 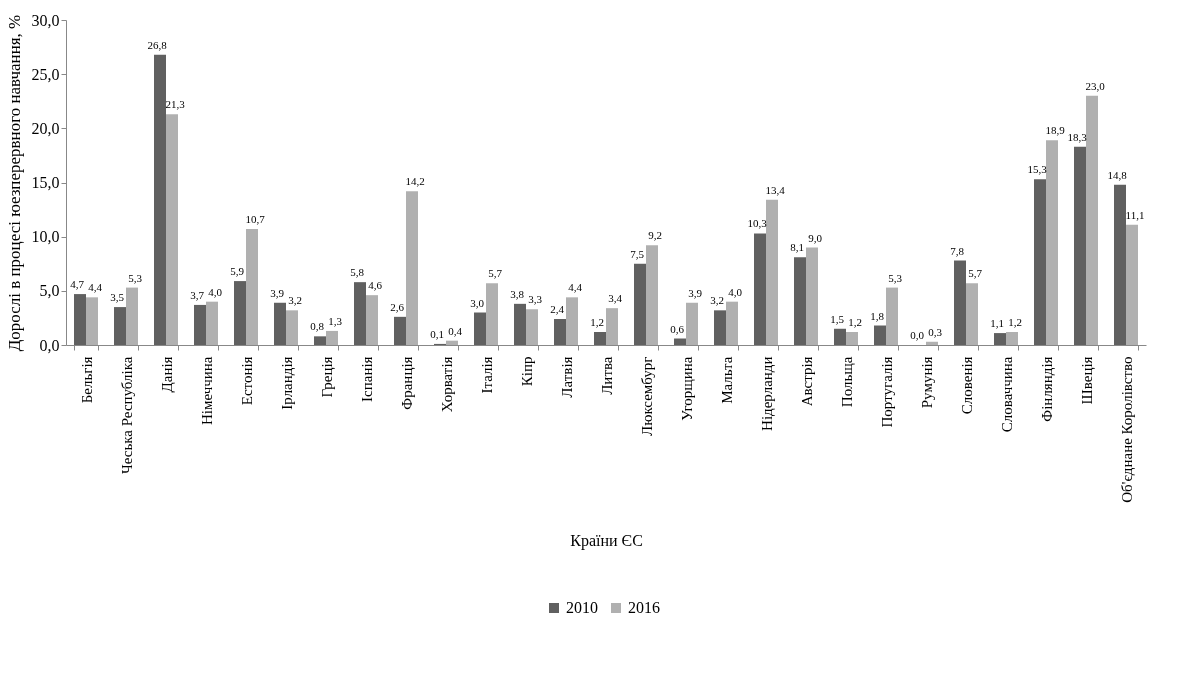 What do you see at coordinates (957, 250) in the screenshot?
I see `data-label: 7,8` at bounding box center [957, 250].